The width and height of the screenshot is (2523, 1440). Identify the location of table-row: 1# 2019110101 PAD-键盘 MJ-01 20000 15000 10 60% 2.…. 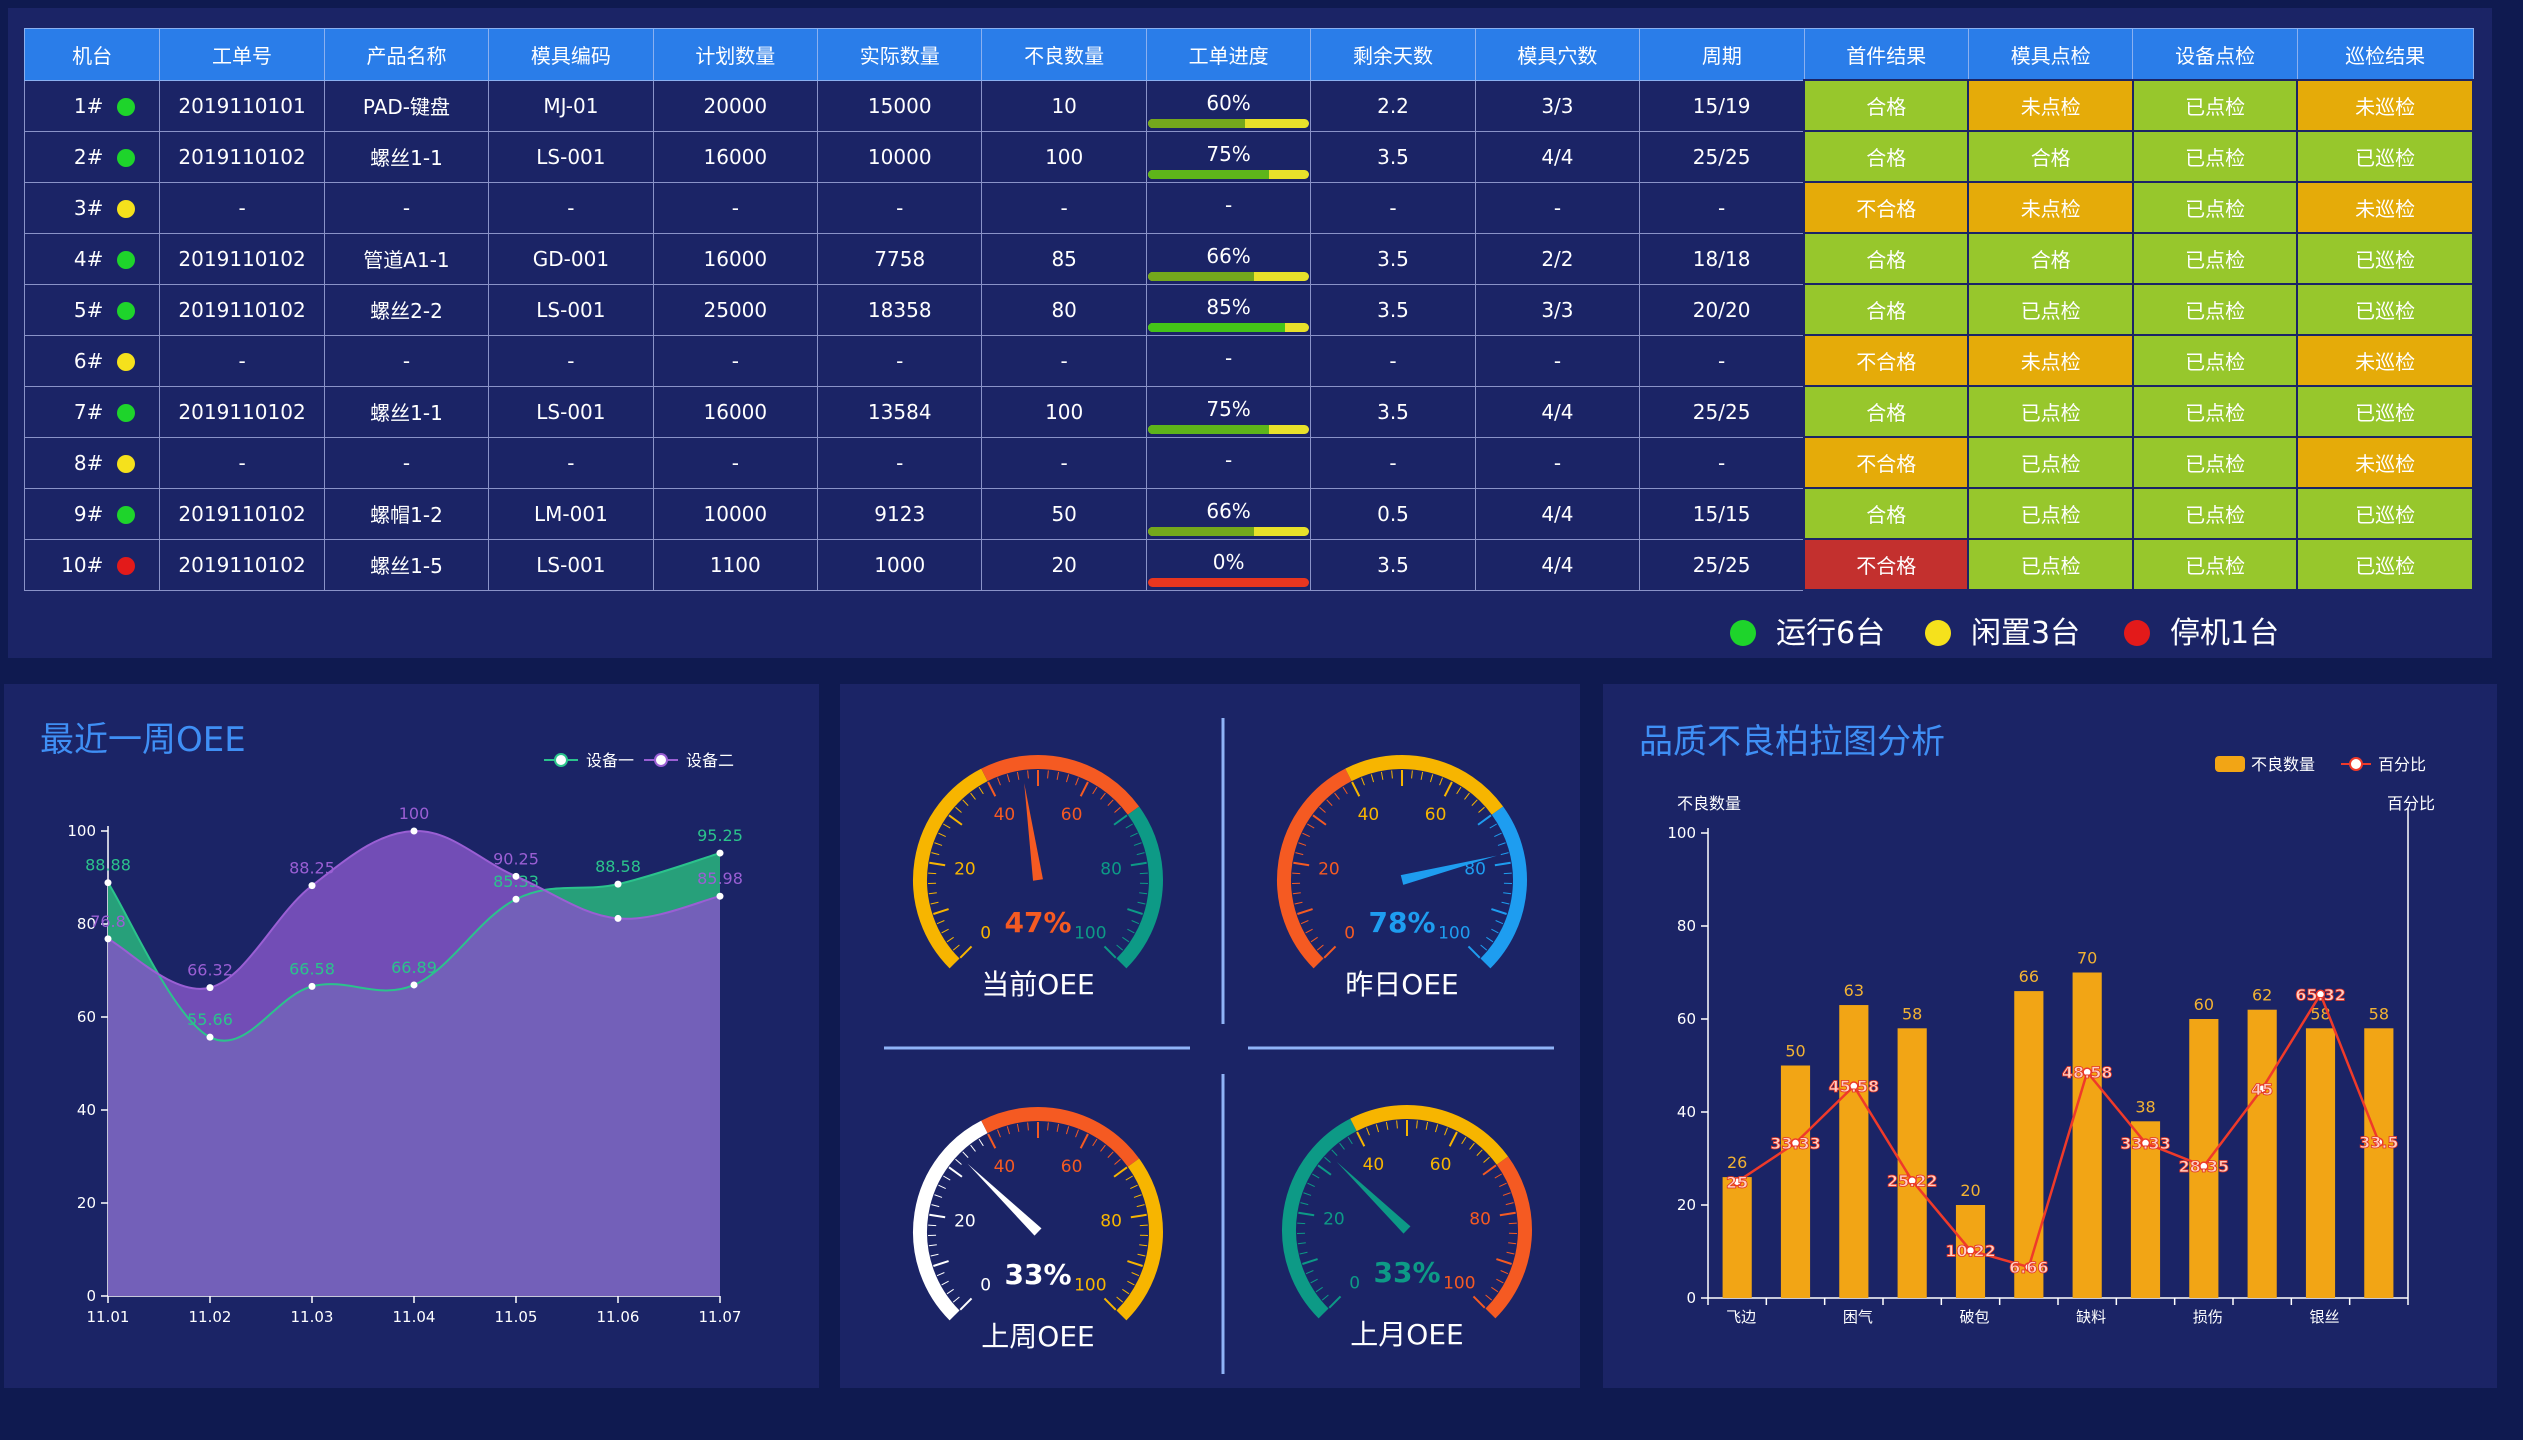
(1248, 105).